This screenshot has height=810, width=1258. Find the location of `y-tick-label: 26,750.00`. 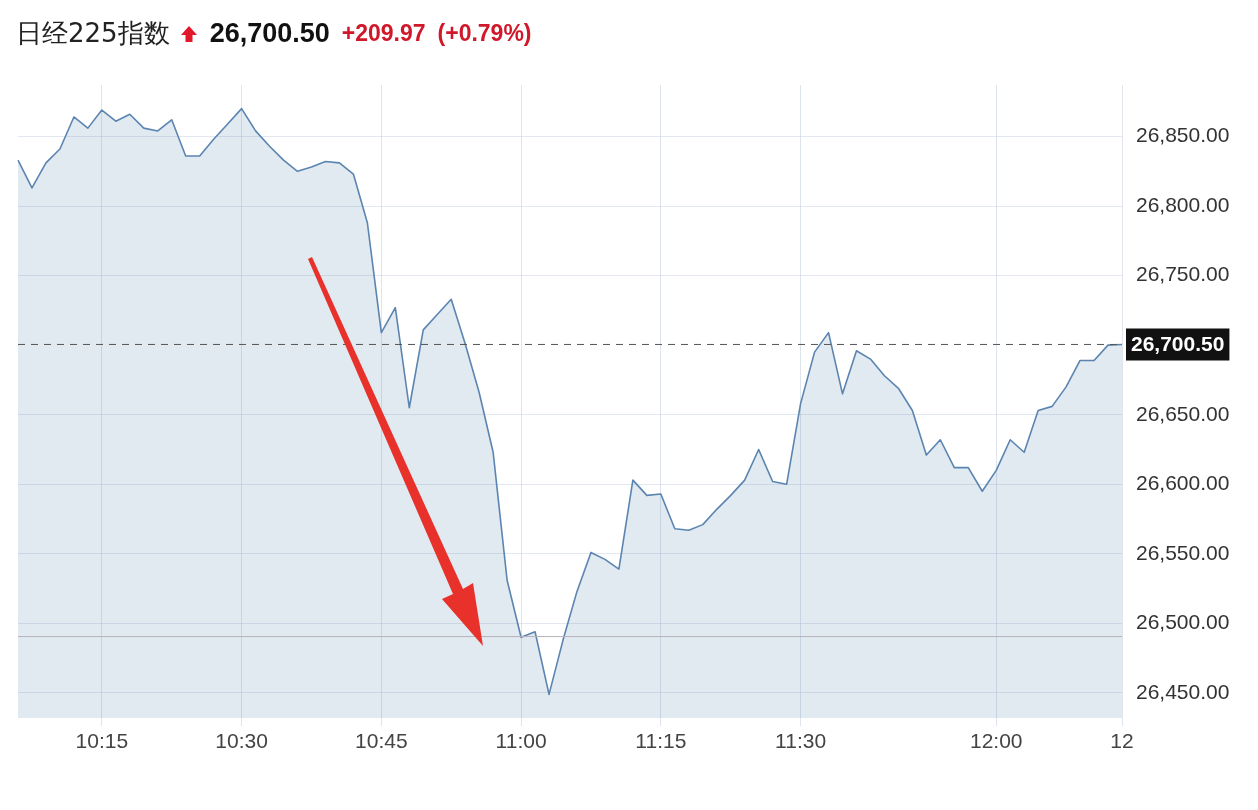

y-tick-label: 26,750.00 is located at coordinates (1183, 274).